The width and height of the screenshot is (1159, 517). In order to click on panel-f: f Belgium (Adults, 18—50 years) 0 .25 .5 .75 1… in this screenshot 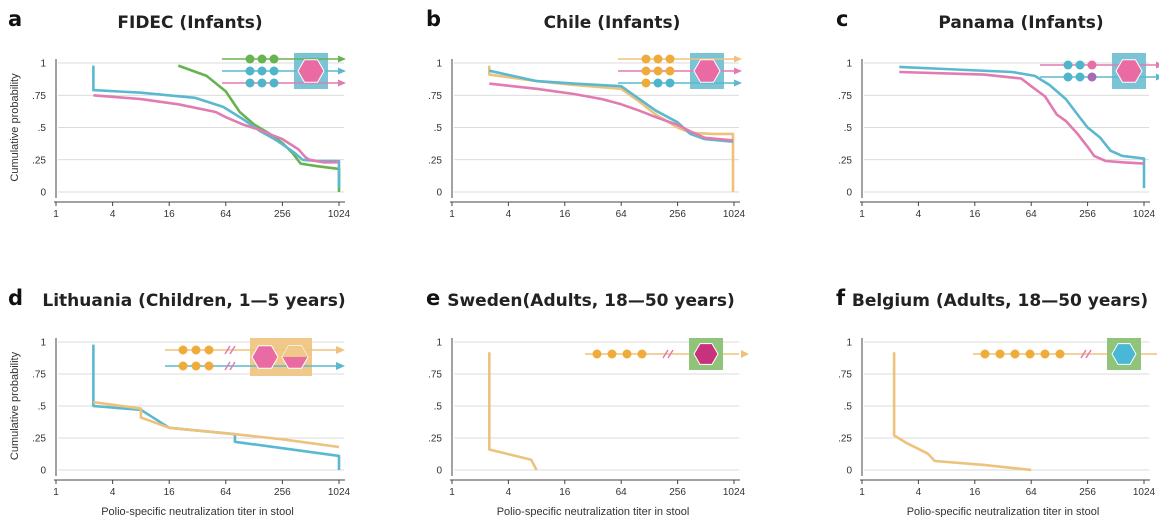, I will do `click(996, 401)`.